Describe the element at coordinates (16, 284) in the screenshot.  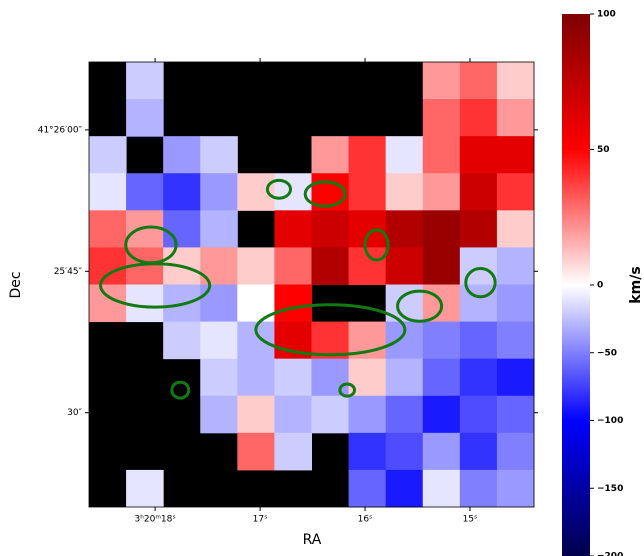
I see `y-axis-label: Dec` at that location.